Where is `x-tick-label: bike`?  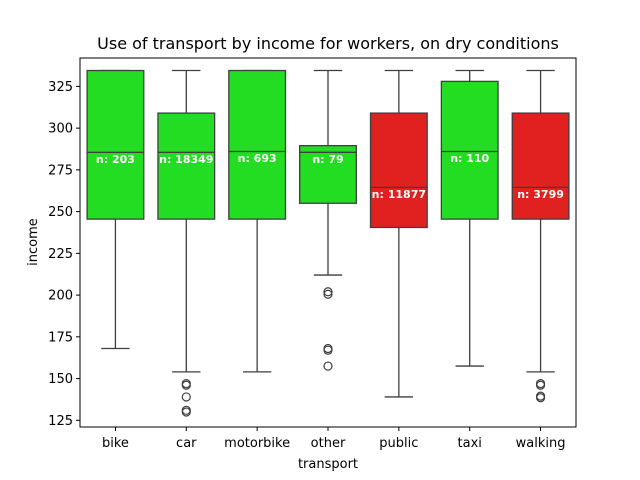
x-tick-label: bike is located at coordinates (115, 443).